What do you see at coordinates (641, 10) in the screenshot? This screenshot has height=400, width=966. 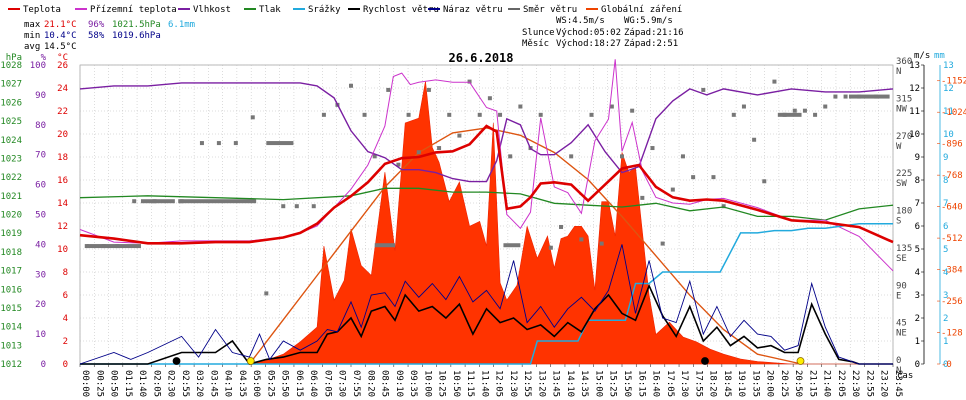 I see `legend-label: Globální záření` at bounding box center [641, 10].